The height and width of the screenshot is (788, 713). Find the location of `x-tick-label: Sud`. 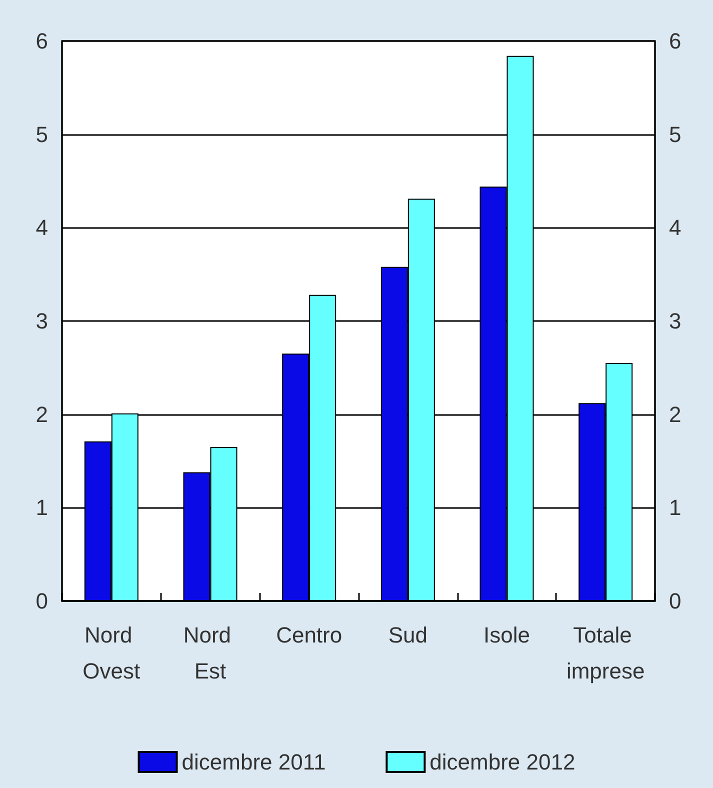

x-tick-label: Sud is located at coordinates (408, 635).